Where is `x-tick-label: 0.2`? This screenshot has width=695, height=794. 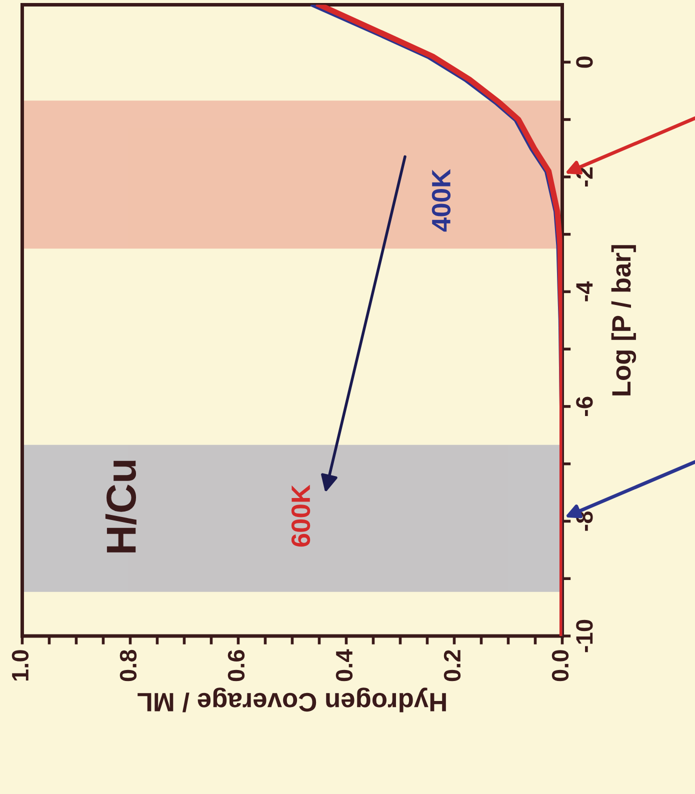
x-tick-label: 0.2 is located at coordinates (452, 666).